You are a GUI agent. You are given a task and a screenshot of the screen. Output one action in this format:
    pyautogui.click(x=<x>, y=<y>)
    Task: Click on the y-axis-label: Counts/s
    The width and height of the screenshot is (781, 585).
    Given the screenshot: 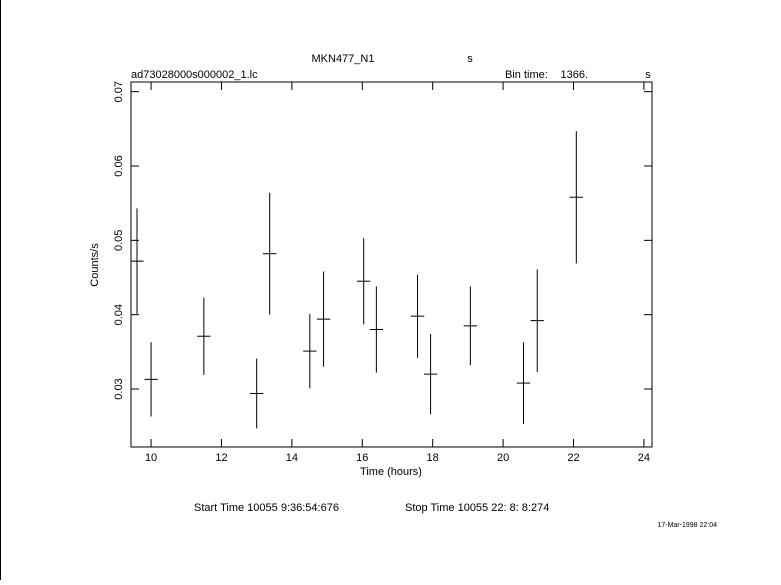 What is the action you would take?
    pyautogui.click(x=95, y=265)
    